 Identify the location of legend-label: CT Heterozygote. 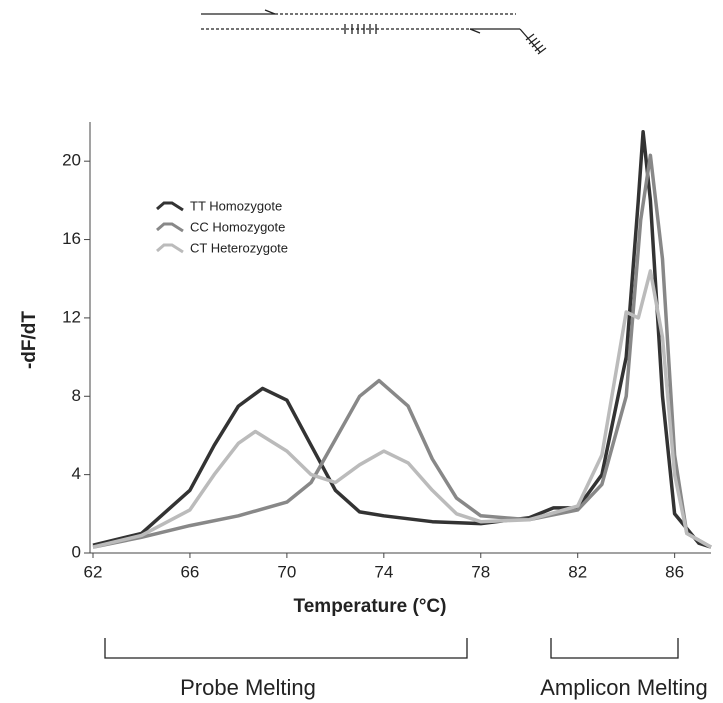
(239, 247).